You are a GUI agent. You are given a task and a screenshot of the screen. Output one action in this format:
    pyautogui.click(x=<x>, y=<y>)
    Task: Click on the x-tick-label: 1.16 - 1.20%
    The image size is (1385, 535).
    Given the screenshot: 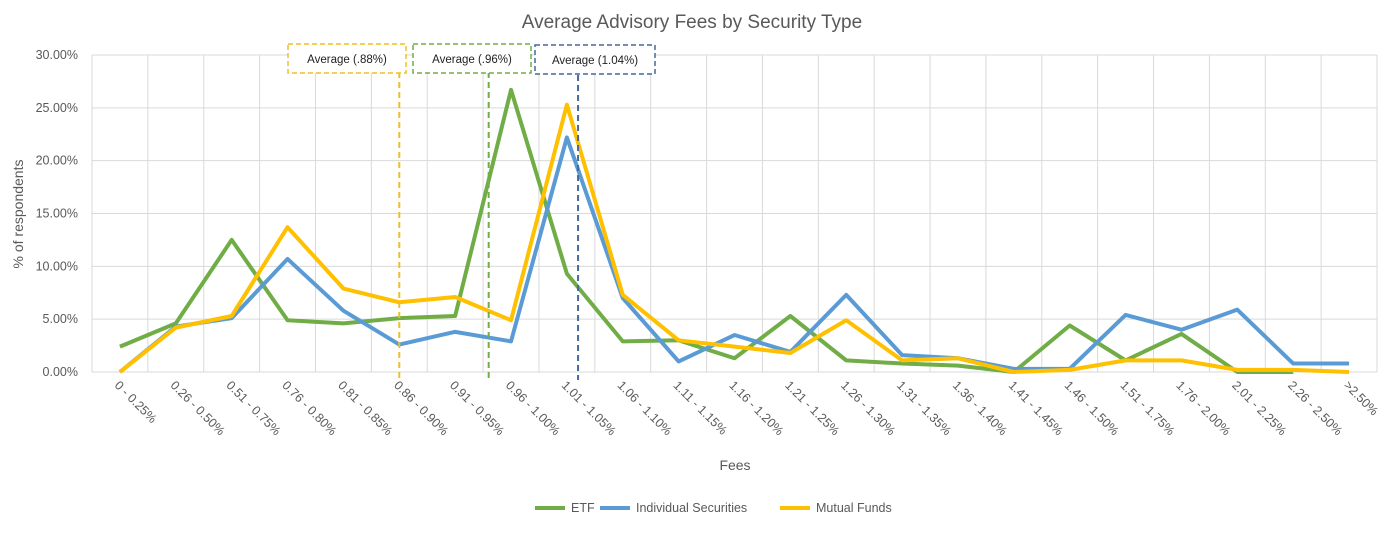 What is the action you would take?
    pyautogui.click(x=756, y=408)
    